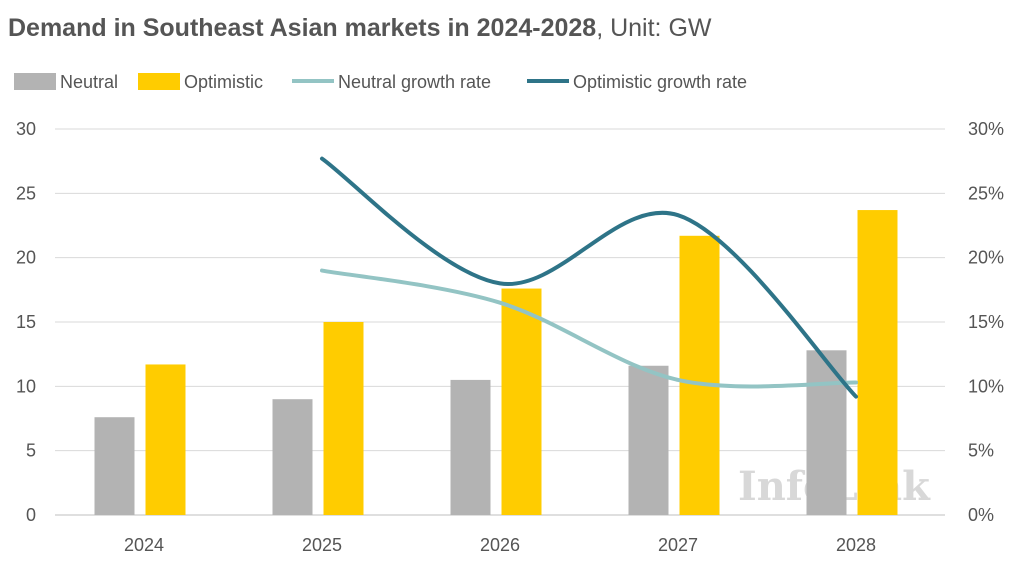 The height and width of the screenshot is (568, 1024). Describe the element at coordinates (414, 82) in the screenshot. I see `legend-label-neutral-growth-rate: Neutral growth rate` at that location.